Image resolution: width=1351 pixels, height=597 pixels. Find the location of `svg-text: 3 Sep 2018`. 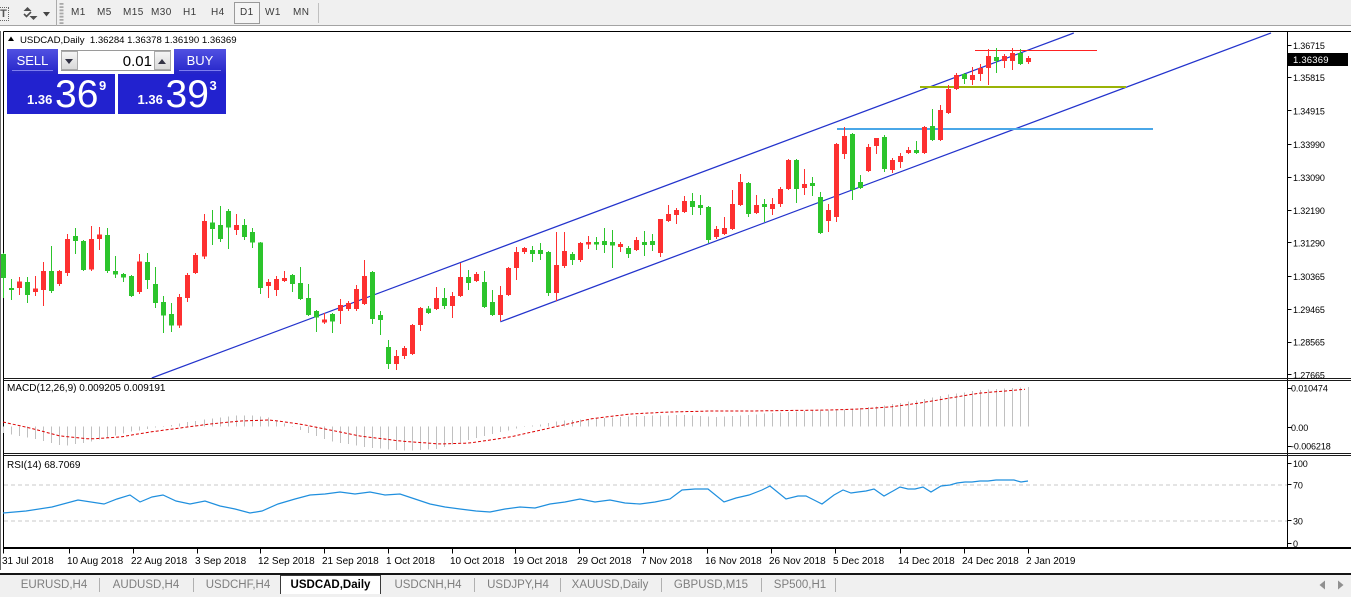

svg-text: 3 Sep 2018 is located at coordinates (221, 561).